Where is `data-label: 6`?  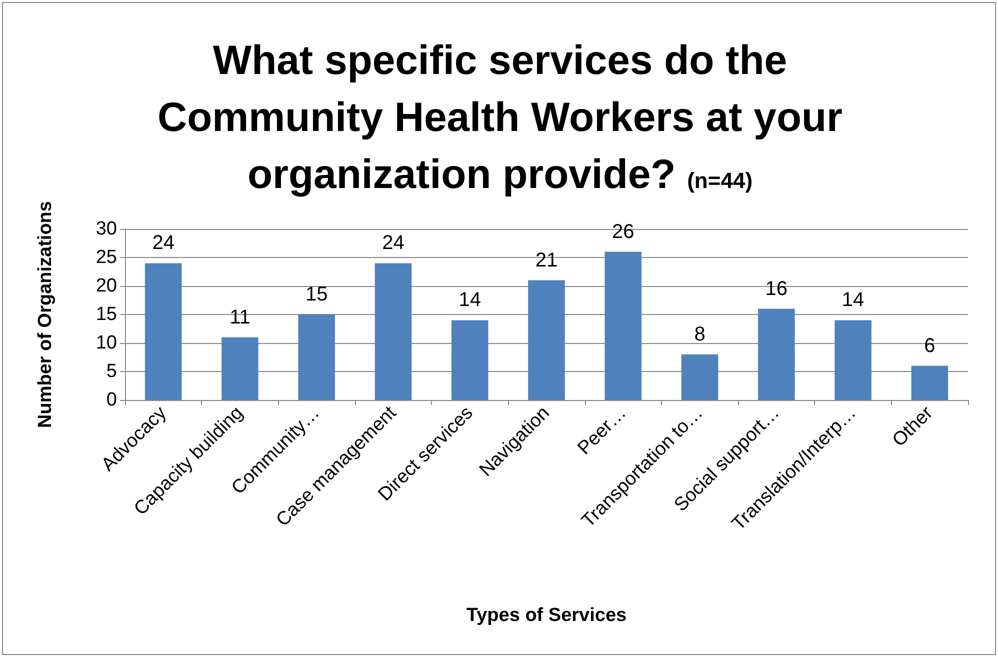
data-label: 6 is located at coordinates (930, 345).